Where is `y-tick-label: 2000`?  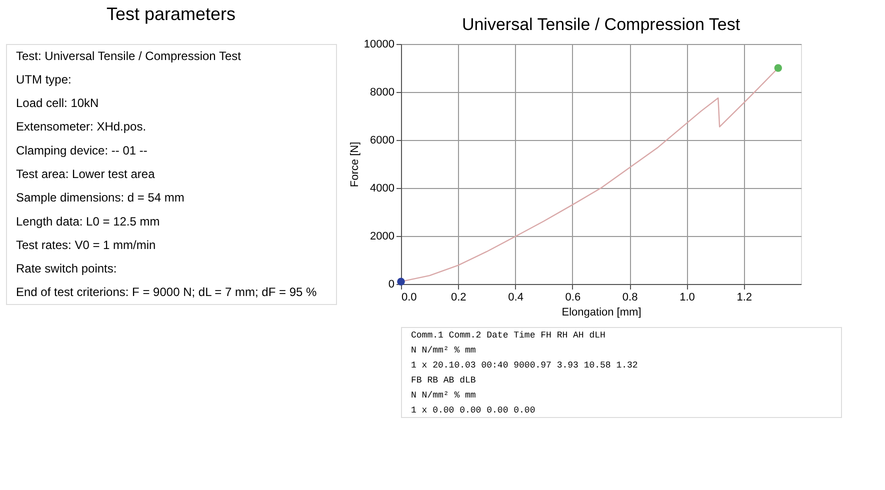
y-tick-label: 2000 is located at coordinates (382, 236).